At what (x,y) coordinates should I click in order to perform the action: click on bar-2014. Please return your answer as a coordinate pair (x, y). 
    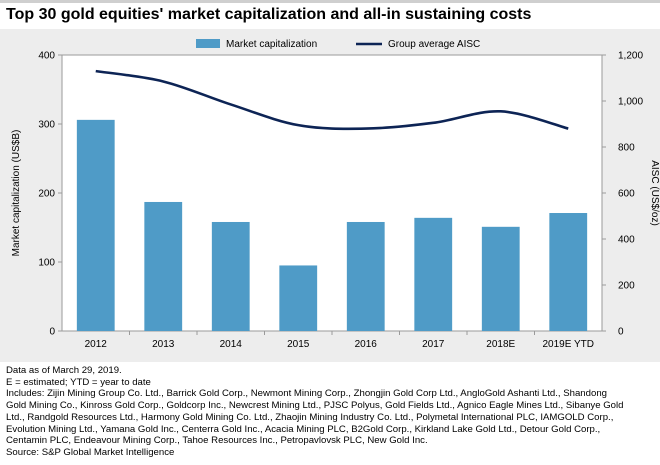
    Looking at the image, I should click on (230, 276).